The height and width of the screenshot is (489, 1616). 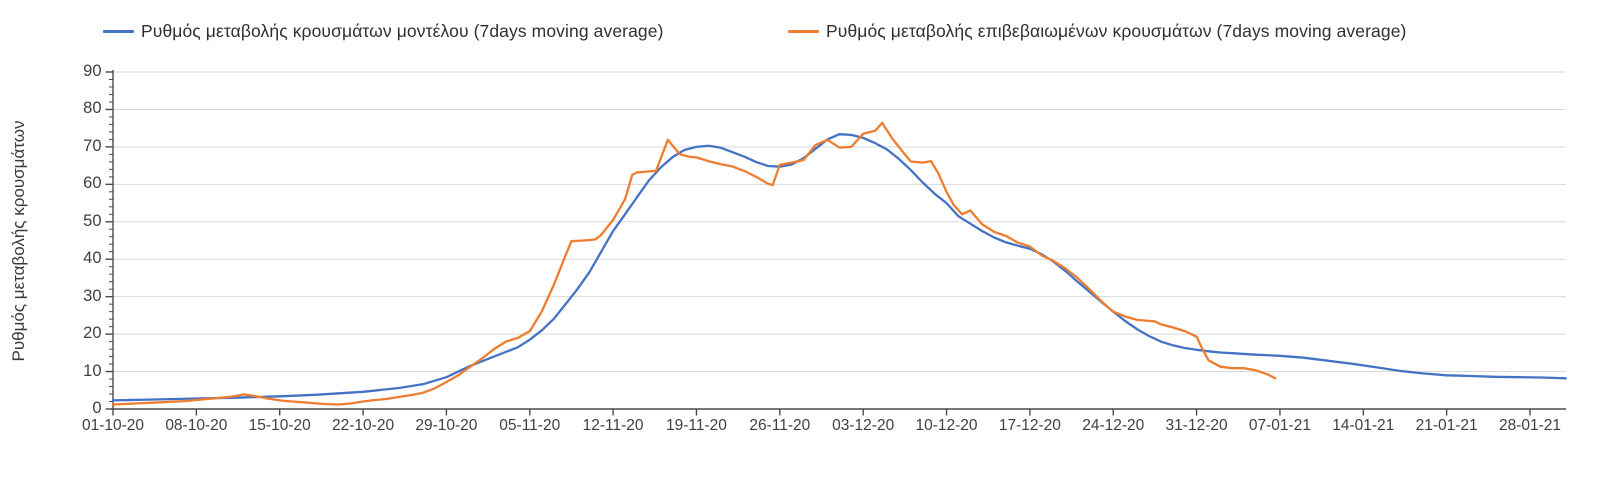 I want to click on x-tick-label: 03-12-20, so click(x=863, y=425).